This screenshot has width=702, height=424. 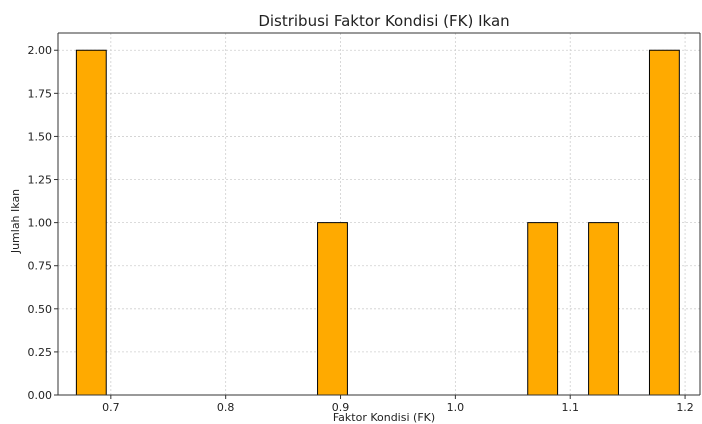 I want to click on x-tick-label: 1.2, so click(x=685, y=407).